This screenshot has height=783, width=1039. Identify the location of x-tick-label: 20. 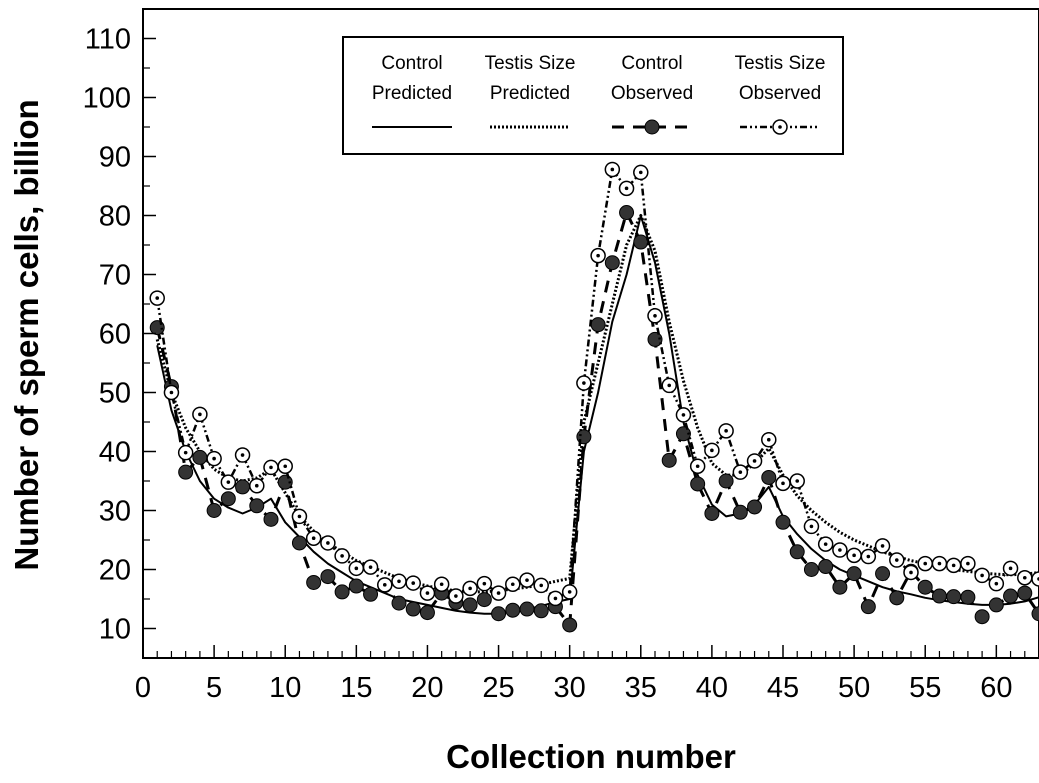
(427, 688).